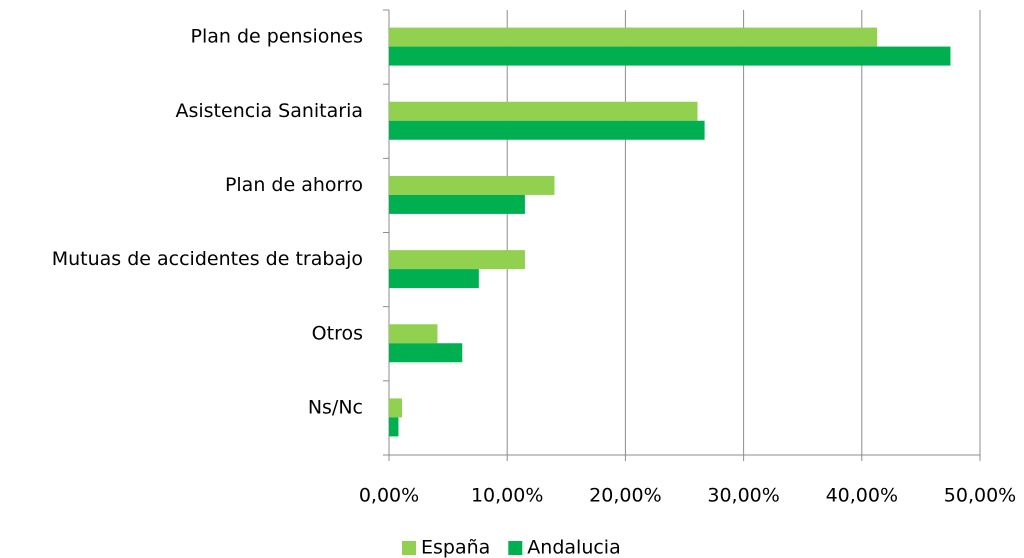 This screenshot has height=558, width=1024. Describe the element at coordinates (294, 185) in the screenshot. I see `y-tick-label: Plan de ahorro` at that location.